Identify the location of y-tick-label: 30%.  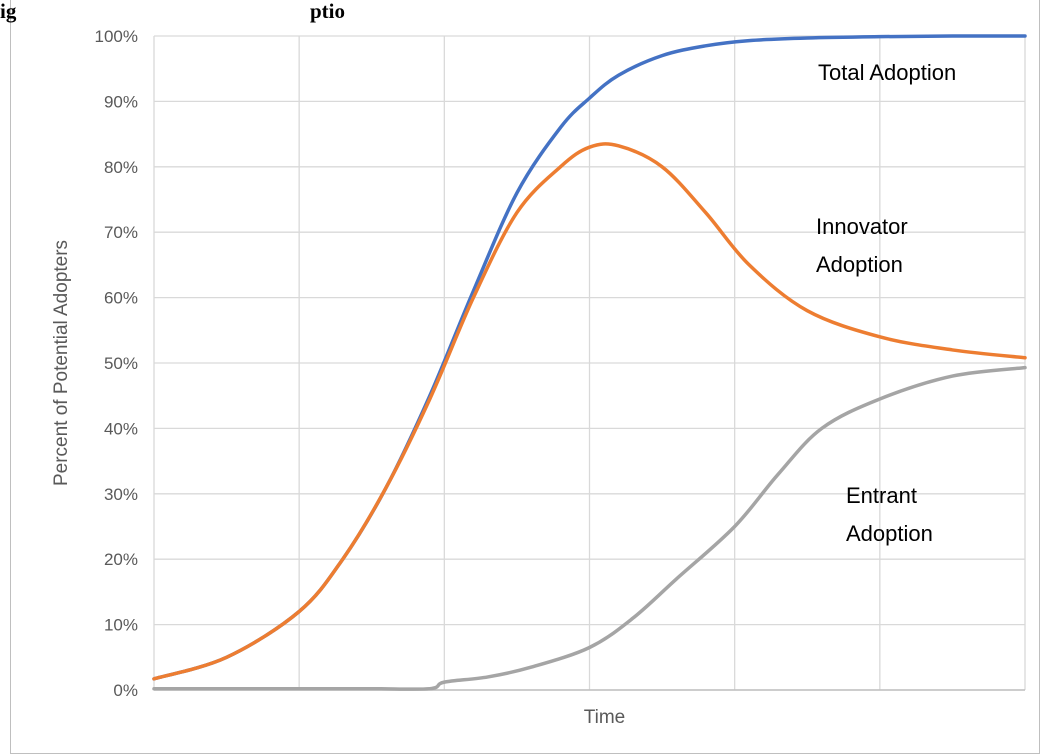
(121, 494).